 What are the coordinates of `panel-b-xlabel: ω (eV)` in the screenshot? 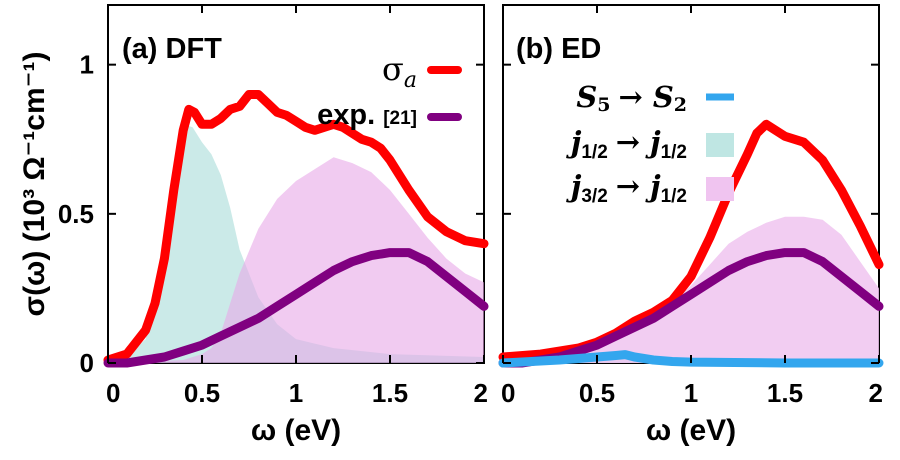 It's located at (691, 430).